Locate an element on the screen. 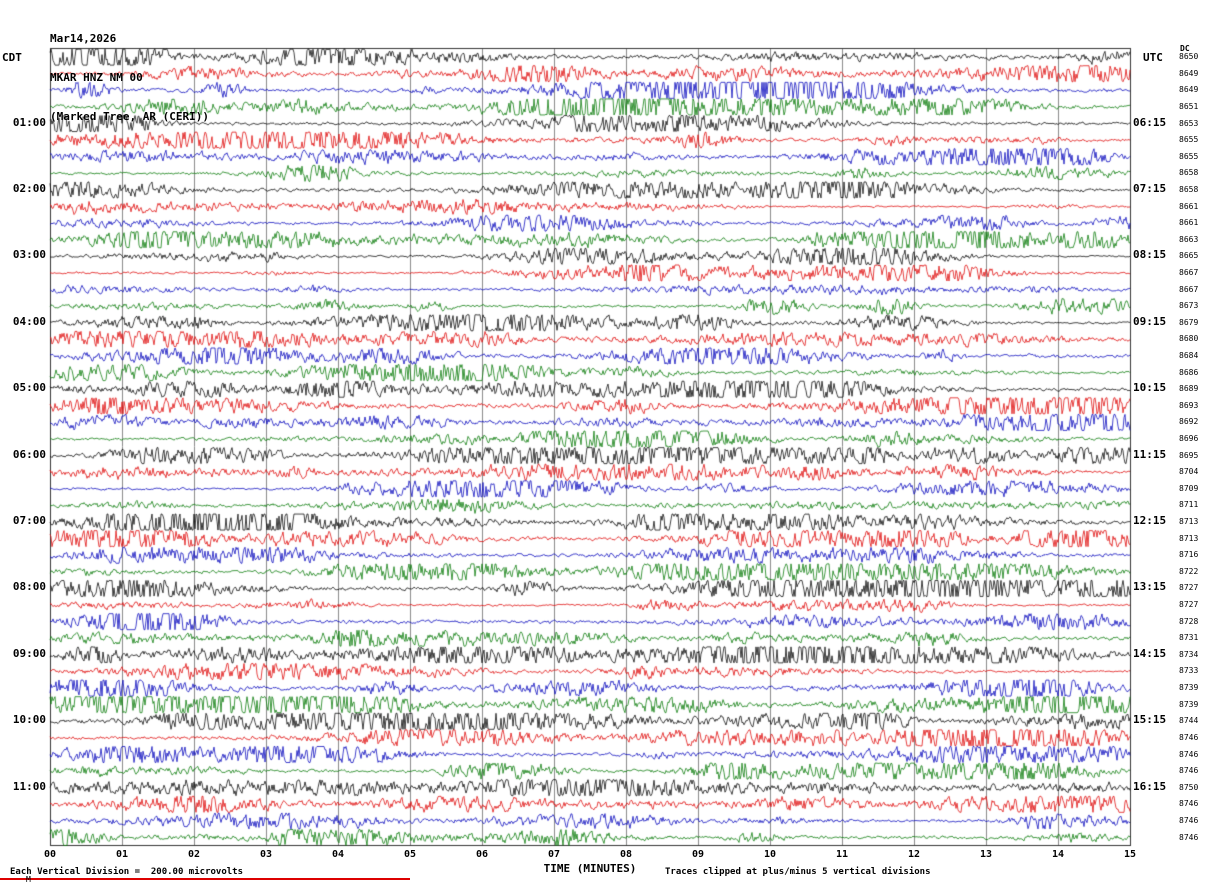 The height and width of the screenshot is (886, 1210). dc-value: 8684 is located at coordinates (1189, 355).